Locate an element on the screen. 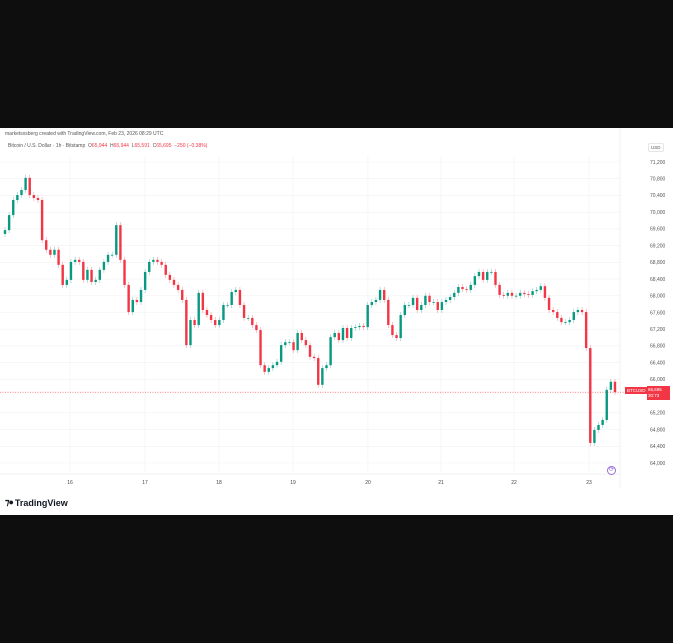 The image size is (673, 643). y-tick-label: 67,200 is located at coordinates (658, 330).